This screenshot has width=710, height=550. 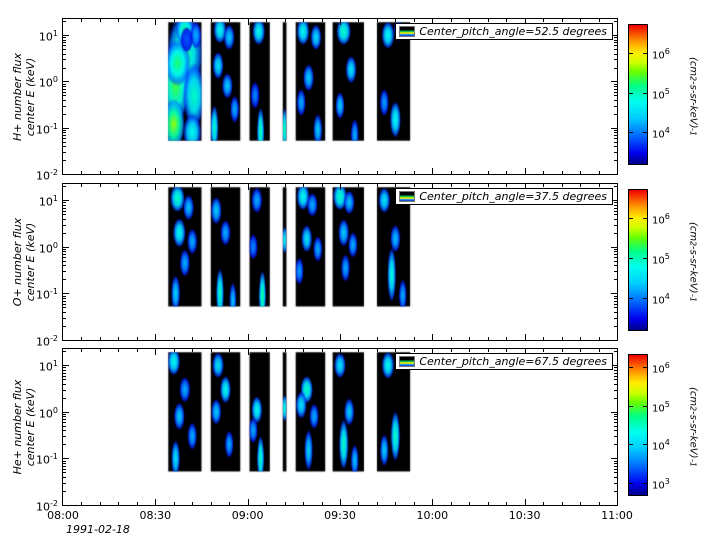 What do you see at coordinates (17, 427) in the screenshot?
I see `y-axis-label-line1: He+ number flux` at bounding box center [17, 427].